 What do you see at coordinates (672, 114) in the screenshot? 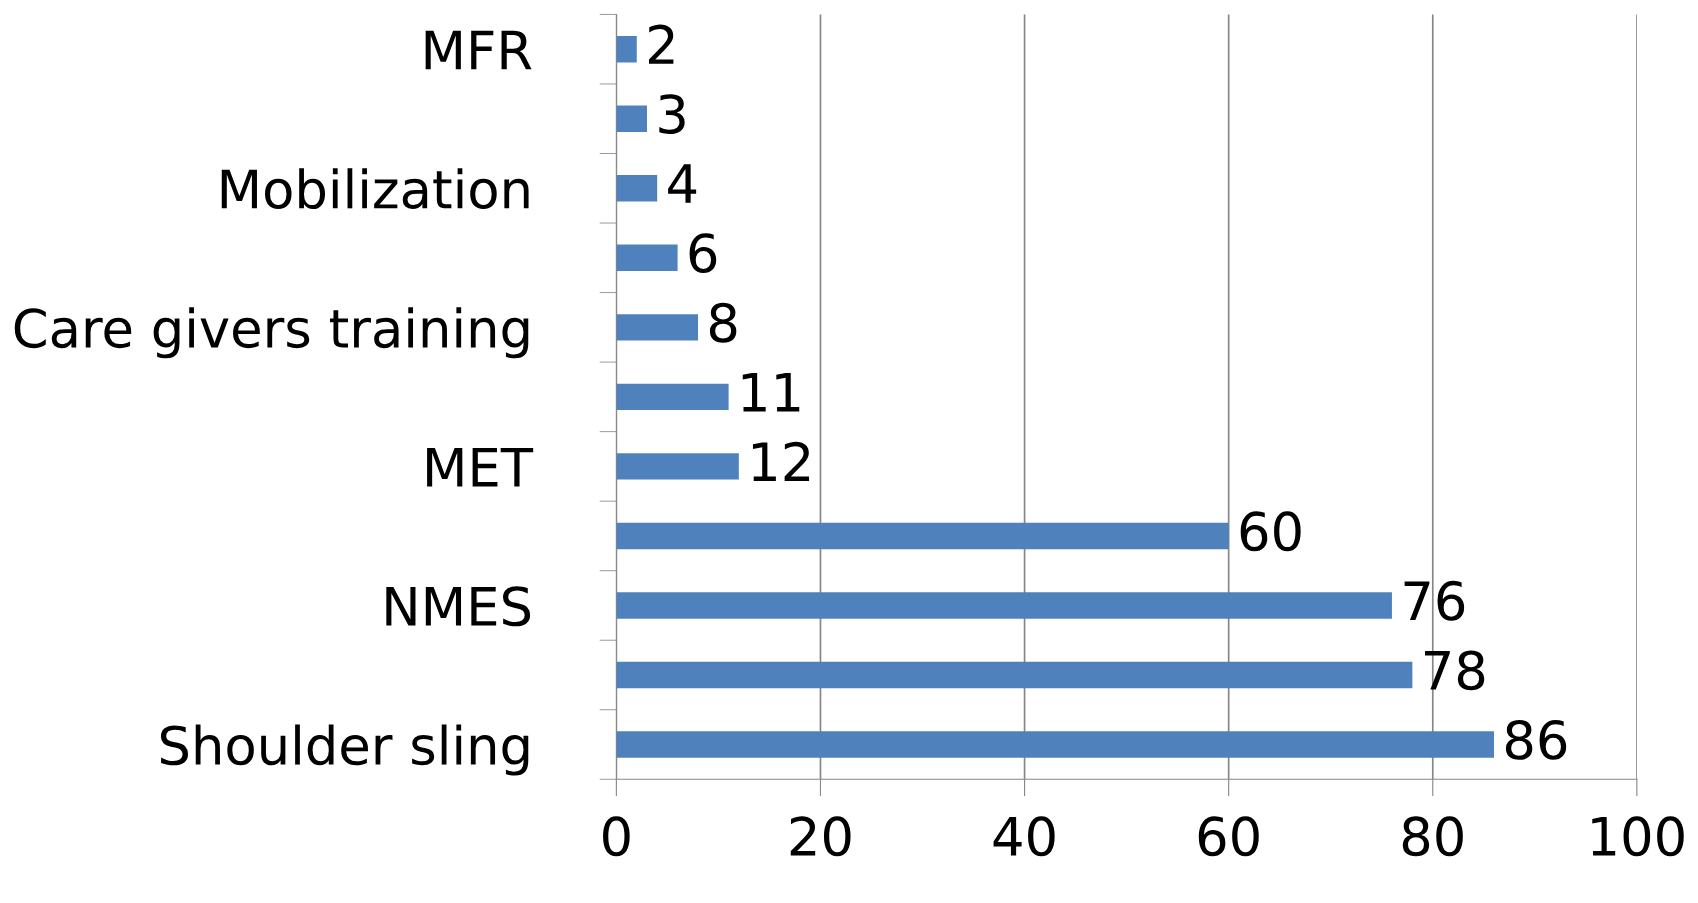
I see `data-label: 3` at bounding box center [672, 114].